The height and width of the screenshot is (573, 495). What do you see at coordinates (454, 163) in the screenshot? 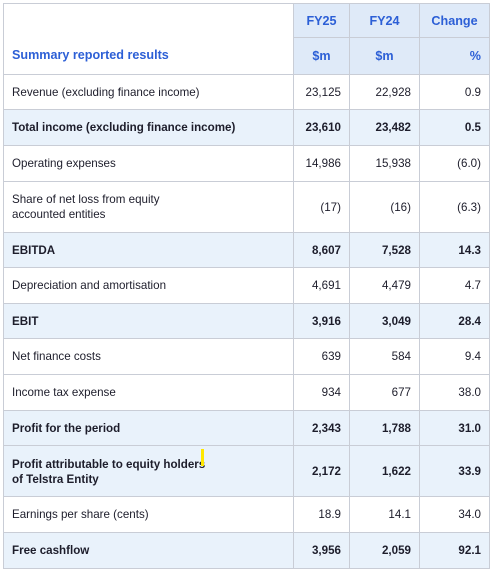
I see `value-change: (6.0)` at bounding box center [454, 163].